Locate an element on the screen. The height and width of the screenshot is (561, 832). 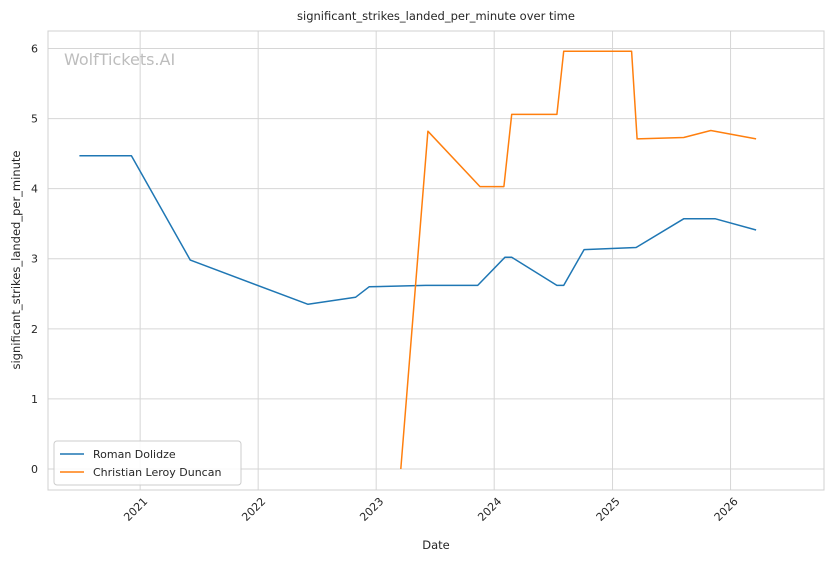
legend-box is located at coordinates (147, 463).